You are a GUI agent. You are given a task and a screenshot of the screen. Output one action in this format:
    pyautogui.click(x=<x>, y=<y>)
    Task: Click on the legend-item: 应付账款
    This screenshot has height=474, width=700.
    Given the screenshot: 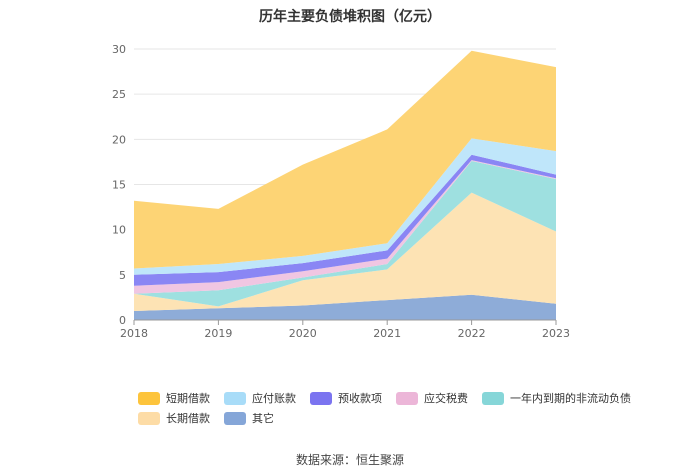 What is the action you would take?
    pyautogui.click(x=260, y=398)
    